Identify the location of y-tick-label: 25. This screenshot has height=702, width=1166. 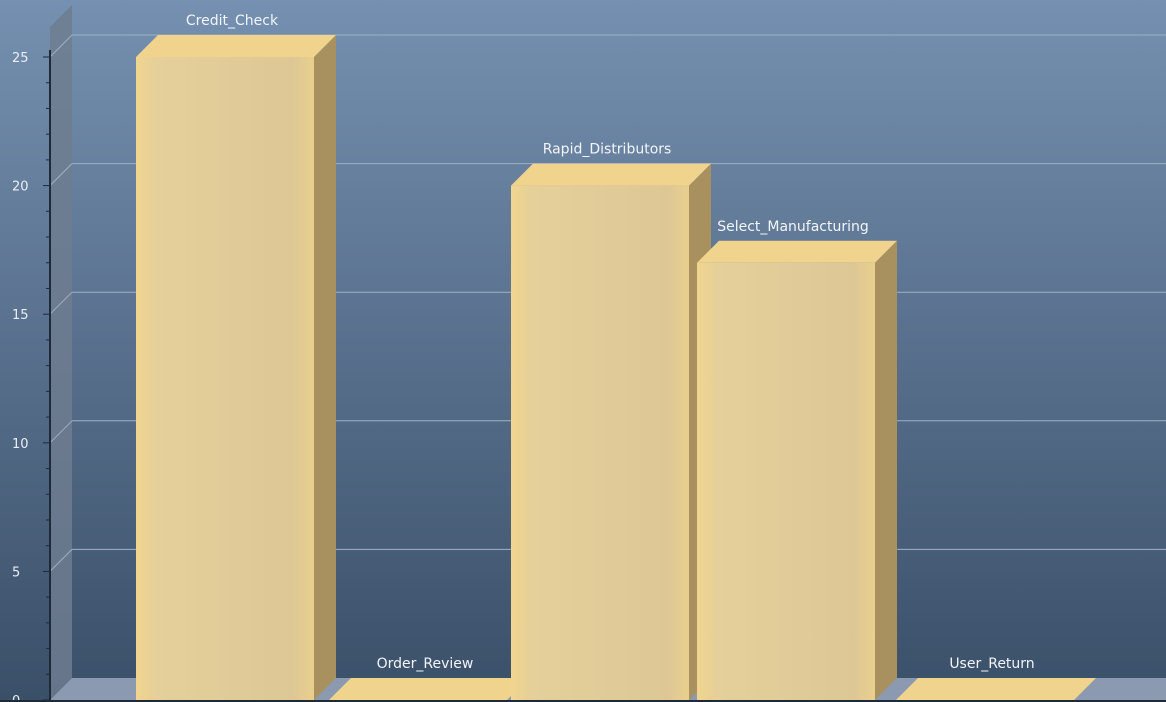
(20, 58).